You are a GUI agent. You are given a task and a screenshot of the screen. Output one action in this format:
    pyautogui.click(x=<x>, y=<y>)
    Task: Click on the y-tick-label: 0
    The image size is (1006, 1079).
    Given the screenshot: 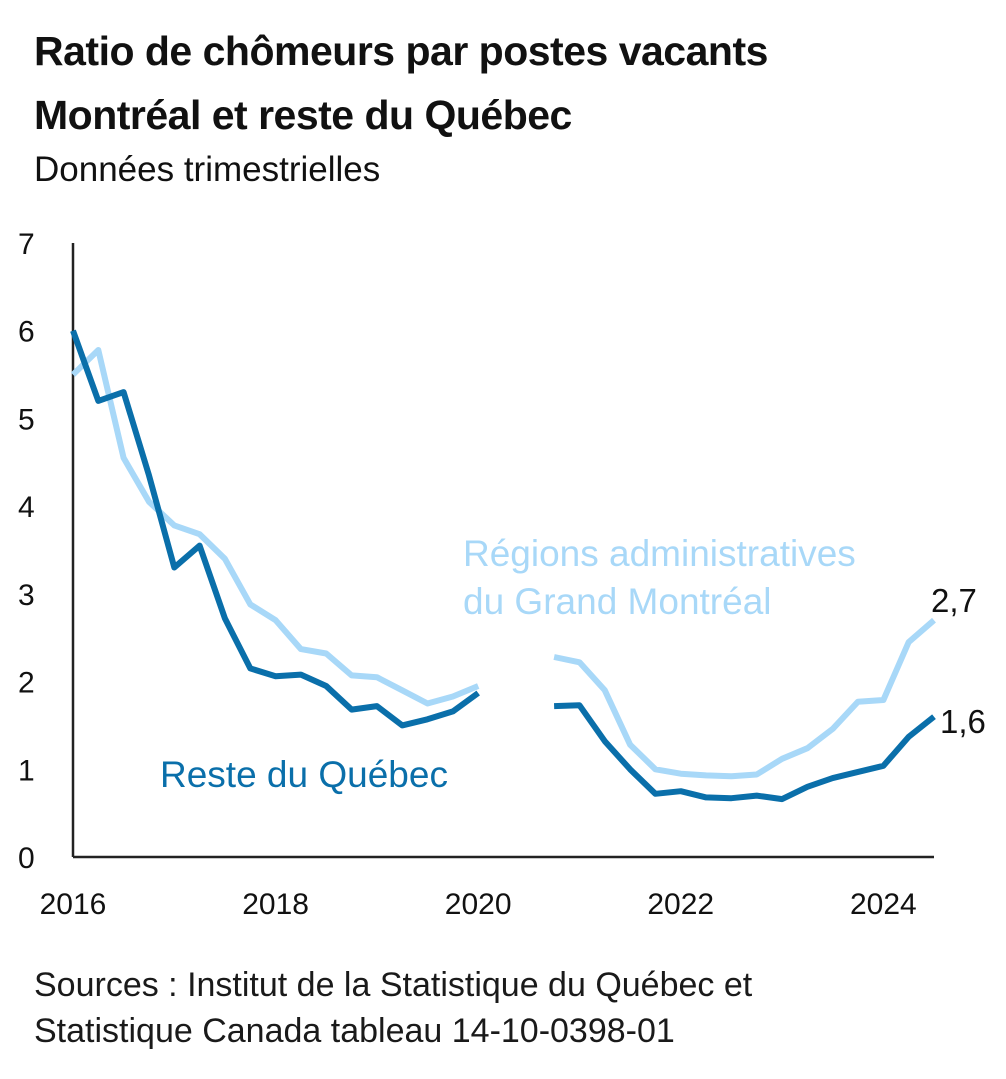 What is the action you would take?
    pyautogui.click(x=26, y=858)
    